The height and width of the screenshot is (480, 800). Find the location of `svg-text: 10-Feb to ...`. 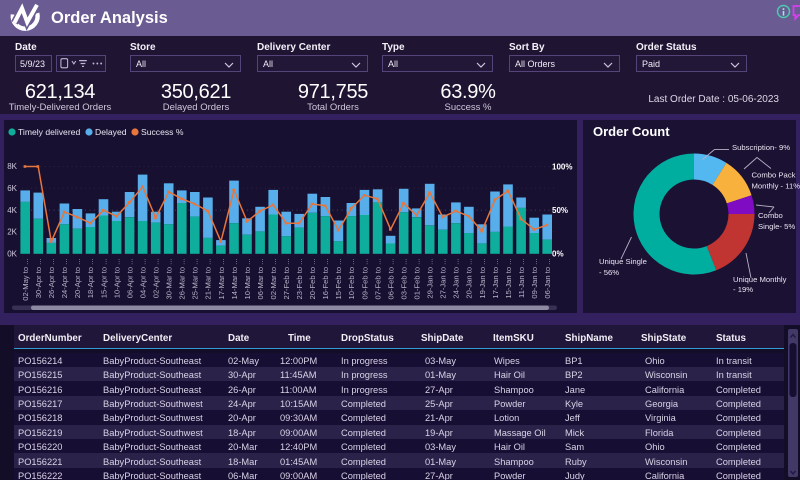

svg-text: 10-Feb to ... is located at coordinates (351, 279).